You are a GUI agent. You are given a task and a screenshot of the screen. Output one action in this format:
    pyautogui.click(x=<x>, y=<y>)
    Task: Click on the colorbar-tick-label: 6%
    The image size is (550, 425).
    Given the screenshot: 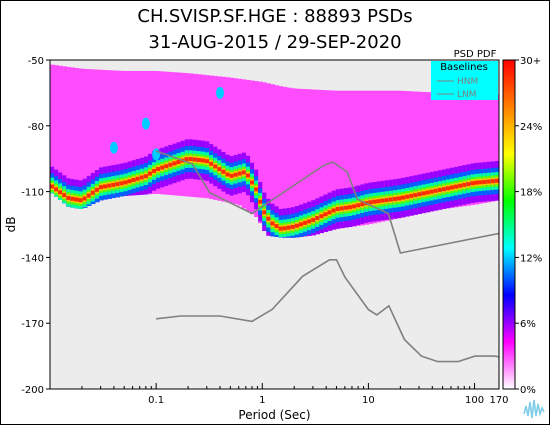 What is the action you would take?
    pyautogui.click(x=528, y=324)
    